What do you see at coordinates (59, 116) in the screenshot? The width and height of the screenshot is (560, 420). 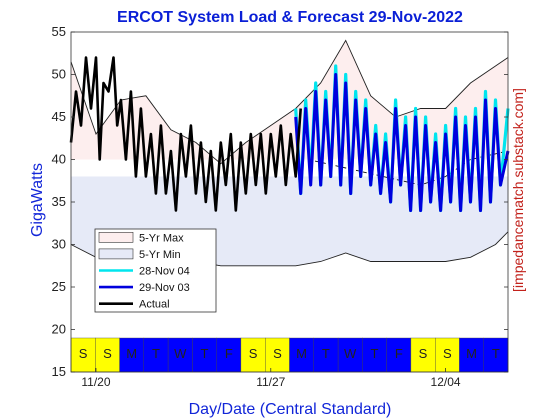 I see `y-tick-label: 45` at bounding box center [59, 116].